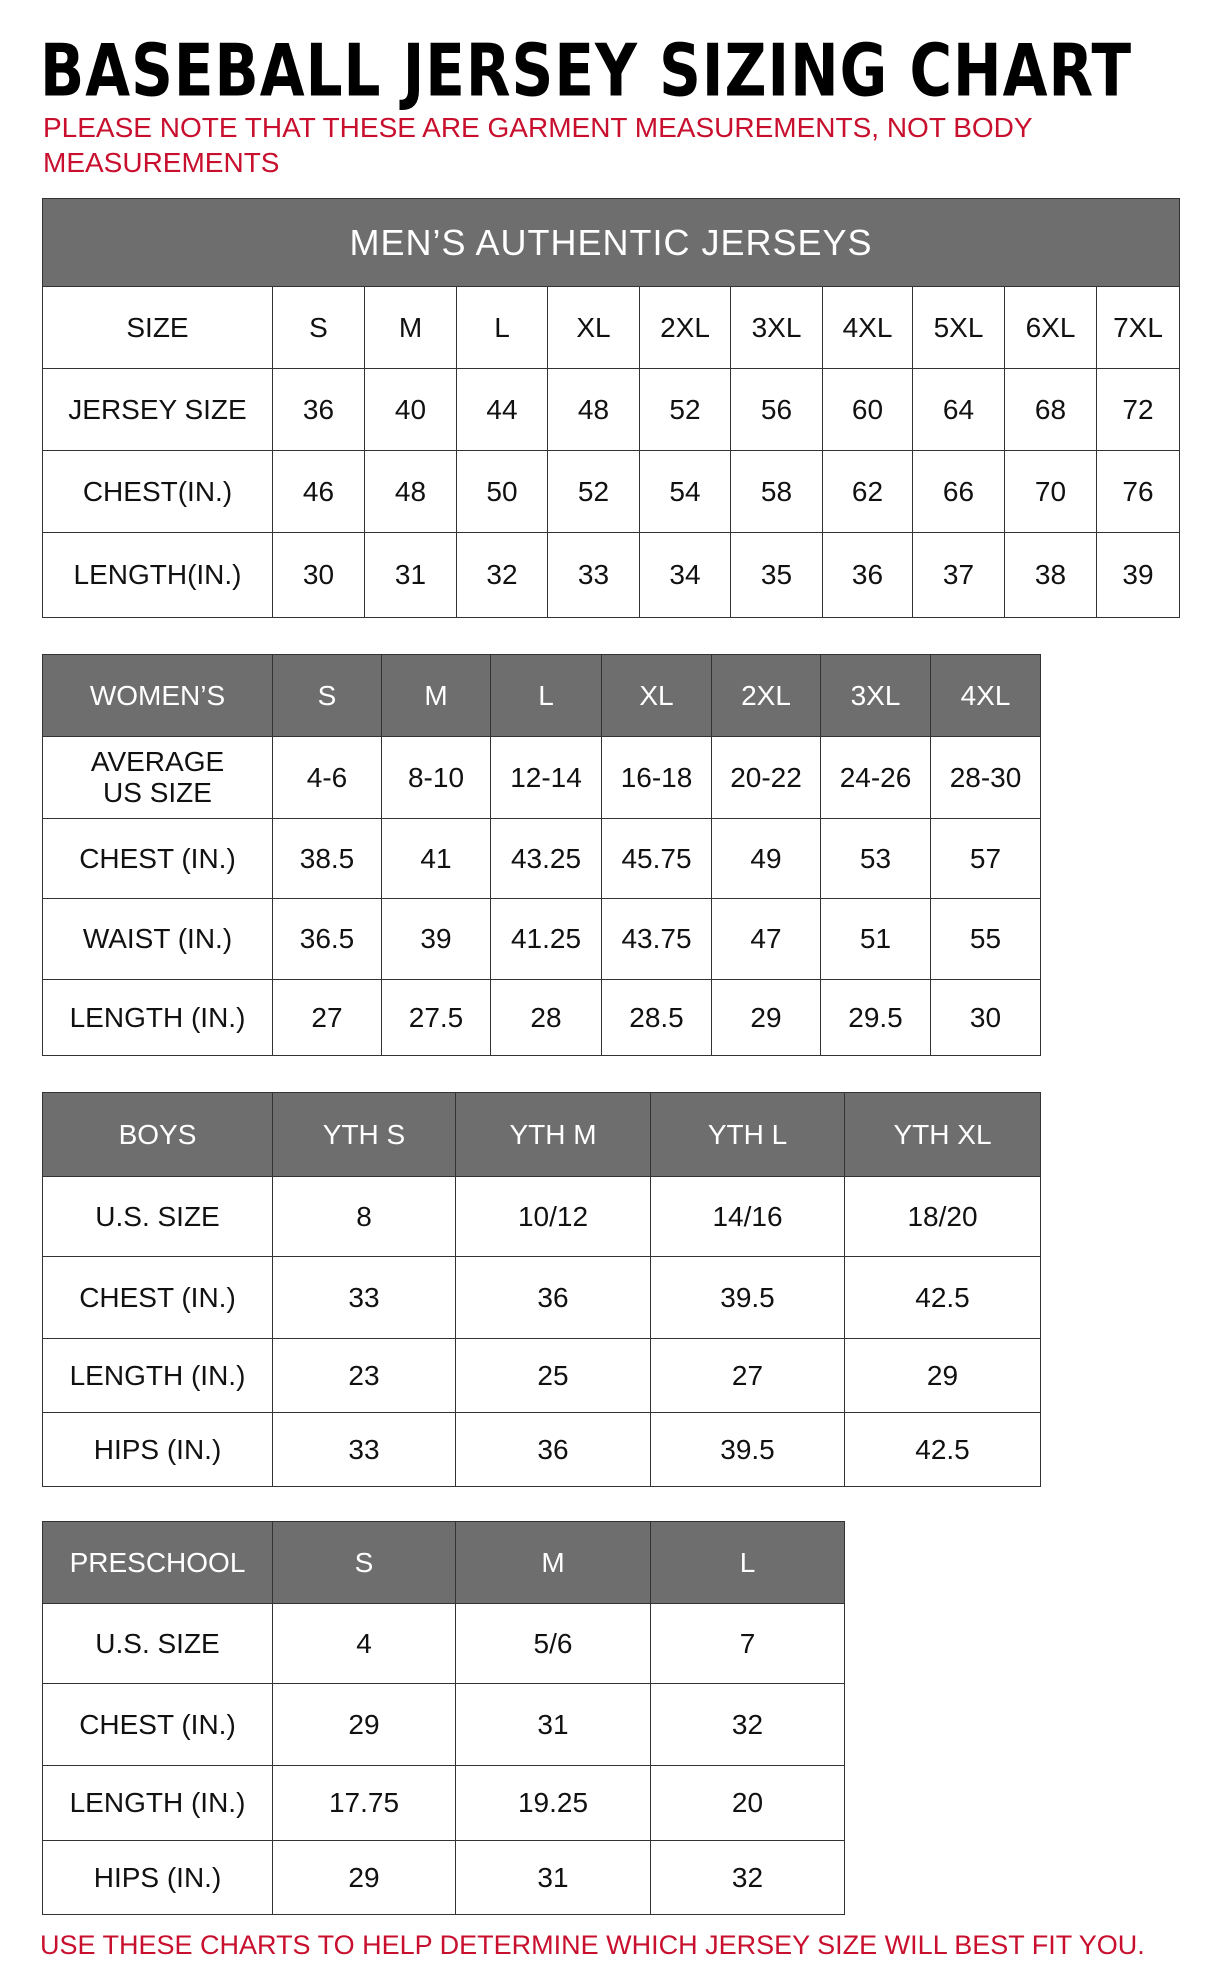 The image size is (1220, 1974). I want to click on row-label: CHEST(IN.), so click(157, 491).